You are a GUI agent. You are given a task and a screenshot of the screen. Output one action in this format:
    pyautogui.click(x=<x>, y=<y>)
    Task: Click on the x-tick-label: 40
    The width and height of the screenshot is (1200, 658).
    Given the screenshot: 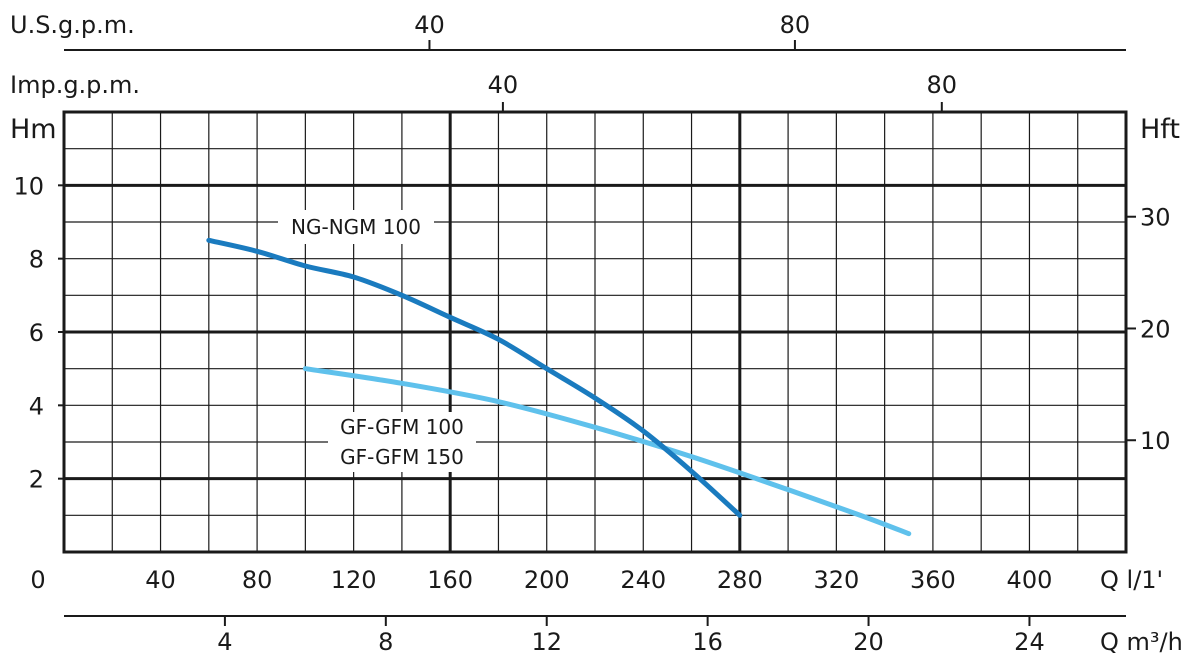 What is the action you would take?
    pyautogui.click(x=160, y=580)
    